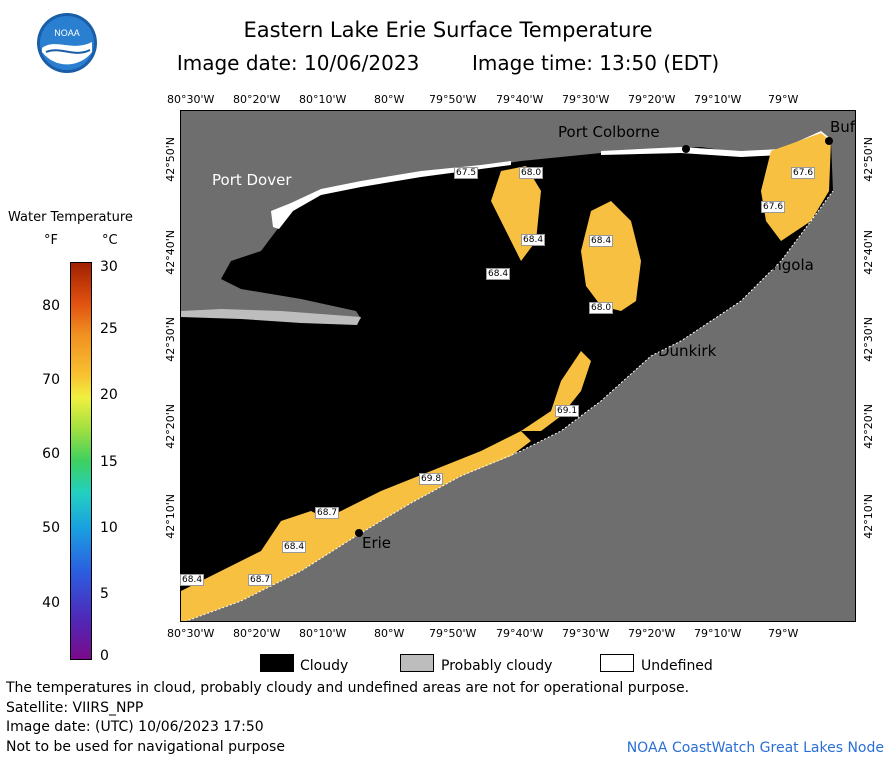 This screenshot has height=763, width=896. What do you see at coordinates (70, 217) in the screenshot?
I see `legend-title: Water Temperature` at bounding box center [70, 217].